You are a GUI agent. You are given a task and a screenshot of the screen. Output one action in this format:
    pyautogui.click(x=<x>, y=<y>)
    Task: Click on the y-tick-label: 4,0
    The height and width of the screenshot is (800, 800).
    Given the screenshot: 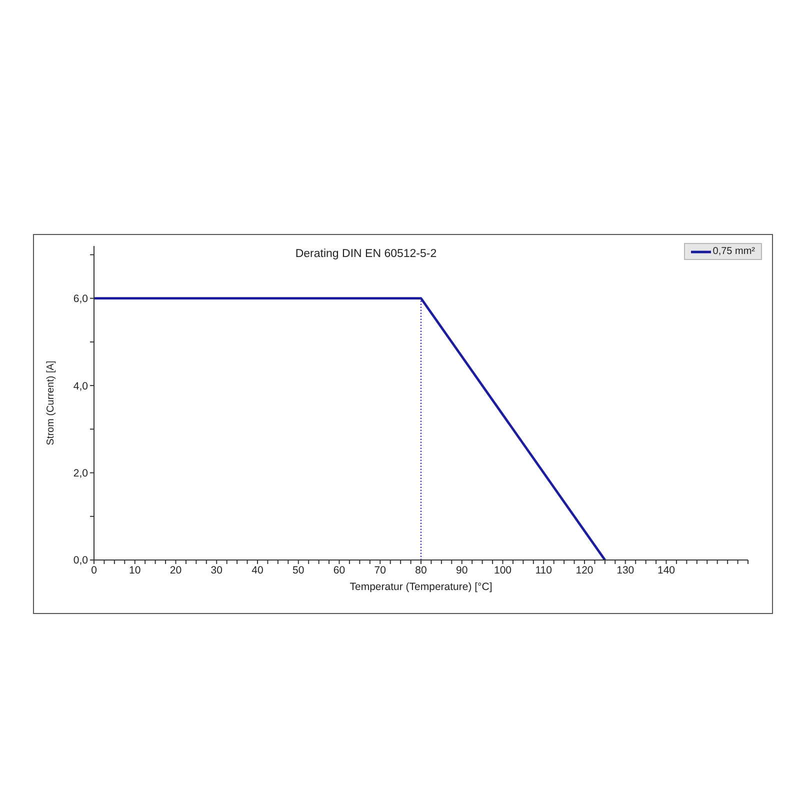 What is the action you would take?
    pyautogui.click(x=80, y=386)
    